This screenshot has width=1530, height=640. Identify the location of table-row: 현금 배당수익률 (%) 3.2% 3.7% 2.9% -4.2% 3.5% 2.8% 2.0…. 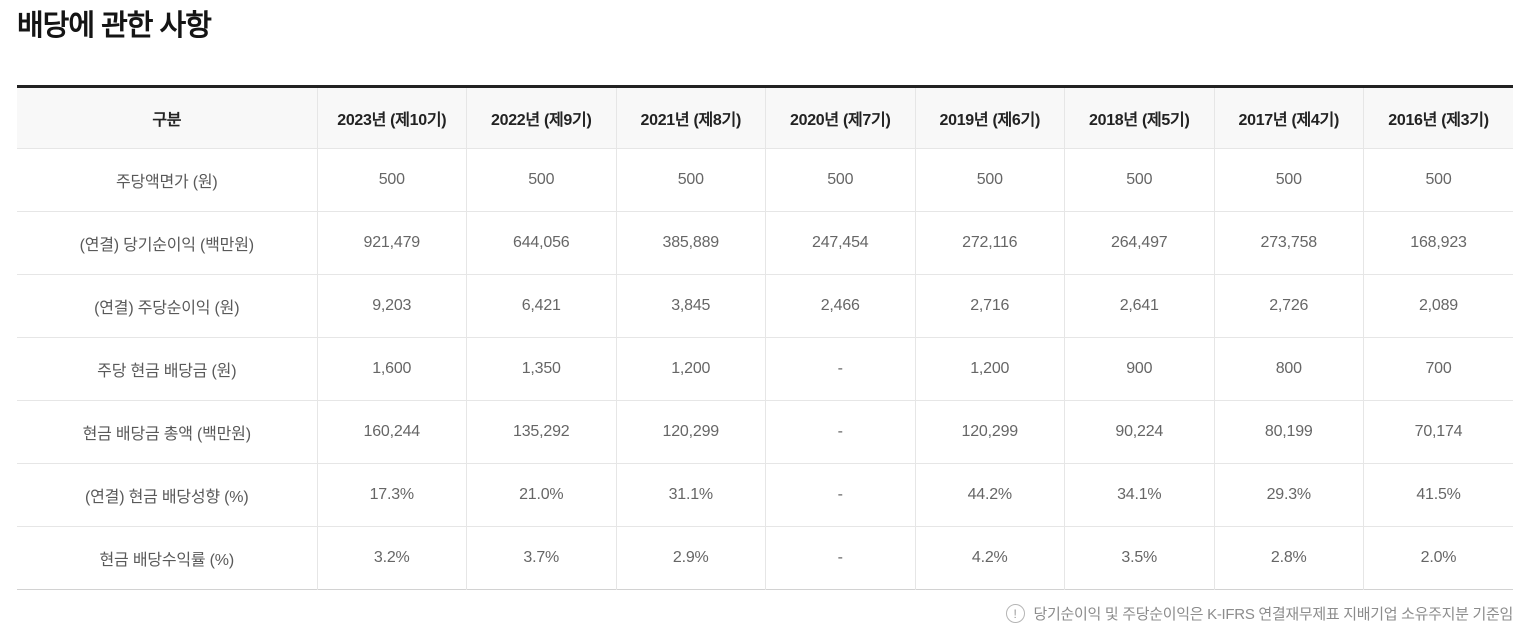
(765, 558).